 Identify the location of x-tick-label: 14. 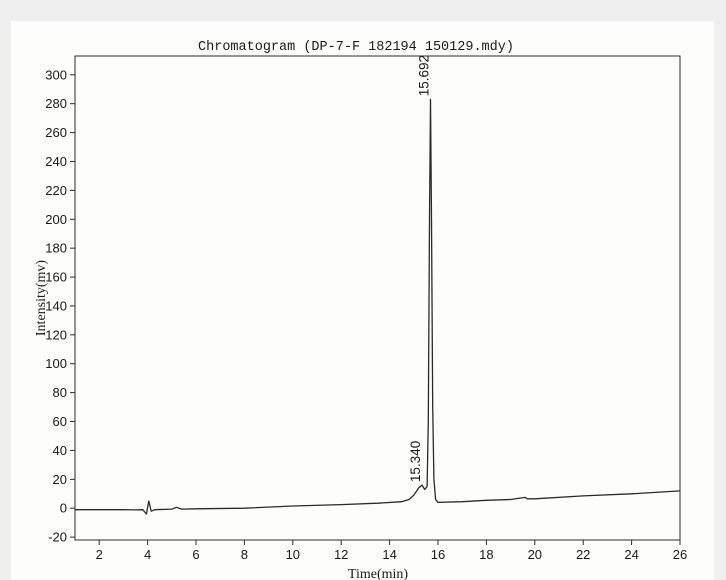
(389, 554).